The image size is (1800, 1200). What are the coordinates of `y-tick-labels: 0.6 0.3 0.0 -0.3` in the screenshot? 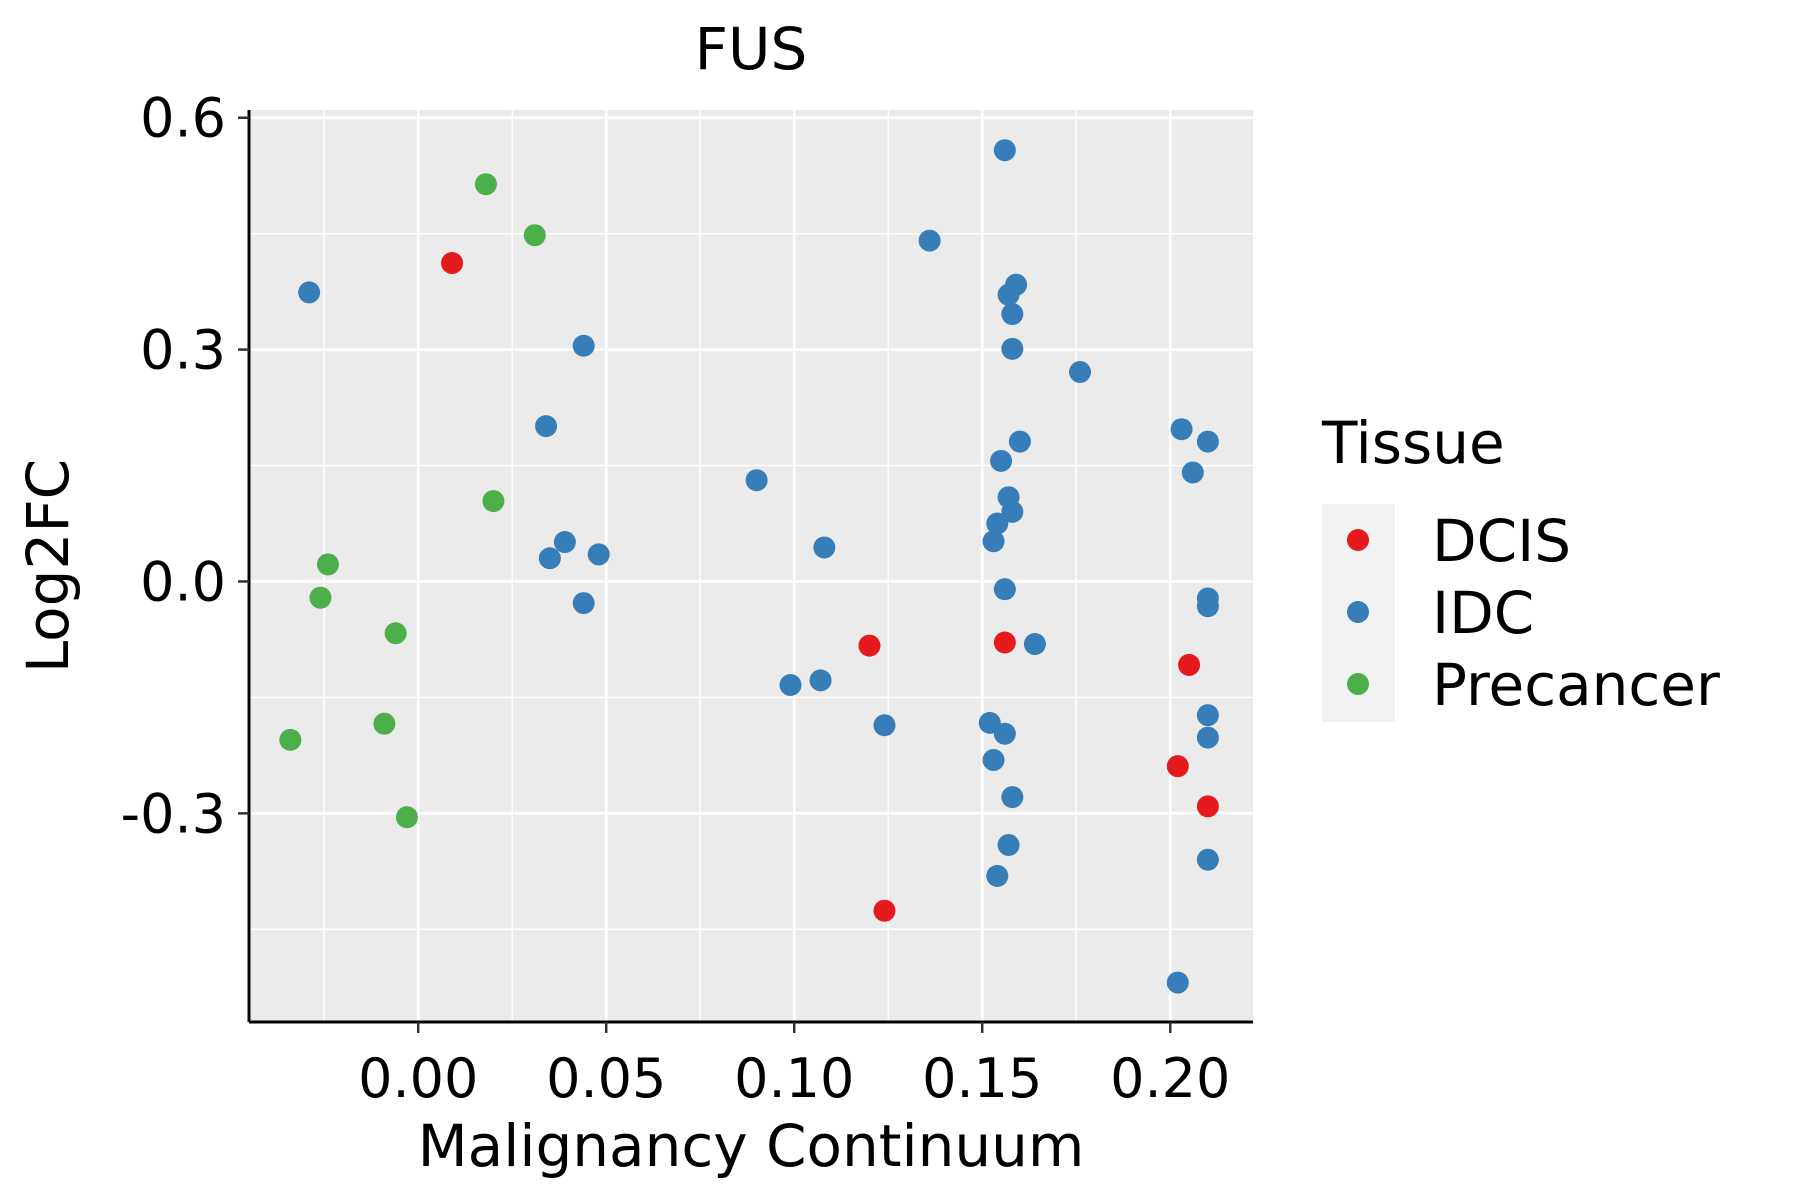 It's located at (173, 466).